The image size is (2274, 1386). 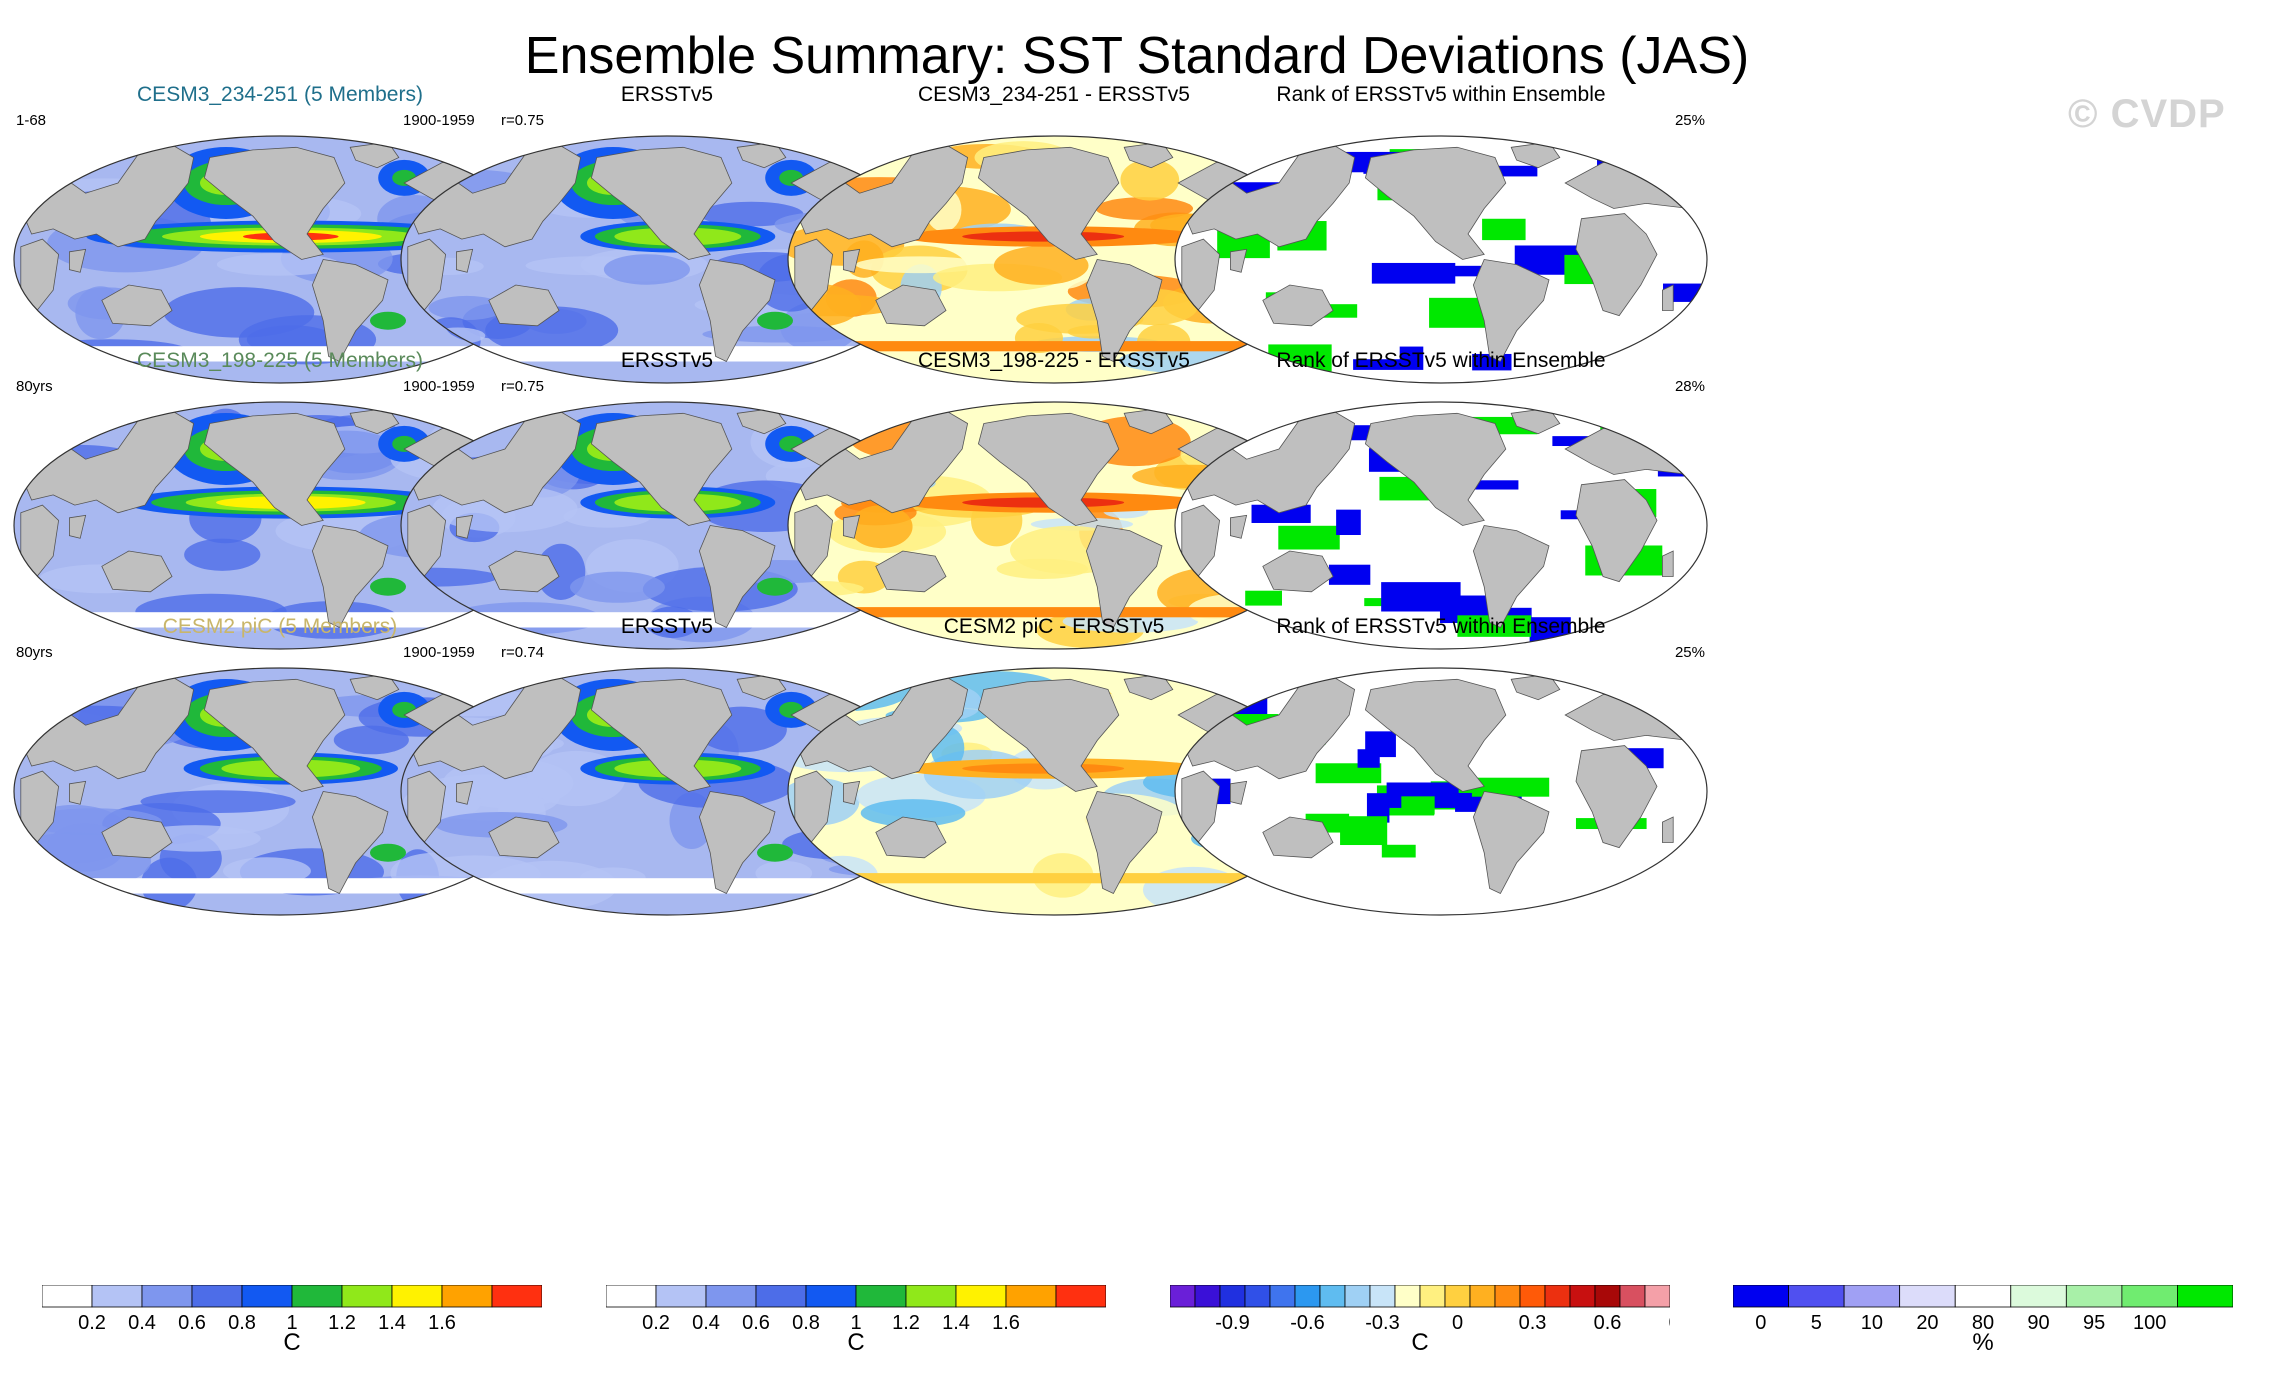 What do you see at coordinates (855, 1322) in the screenshot?
I see `colorbar-tick-label: 1` at bounding box center [855, 1322].